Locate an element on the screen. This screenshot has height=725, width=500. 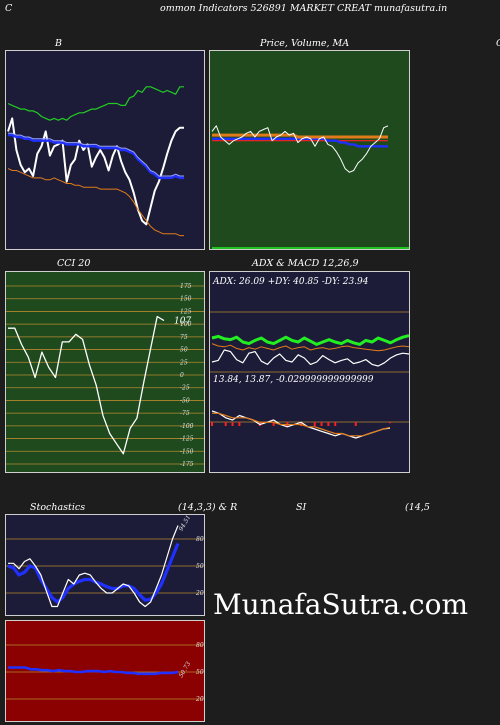
cci-tick-label: 125 is located at coordinates (186, 311).